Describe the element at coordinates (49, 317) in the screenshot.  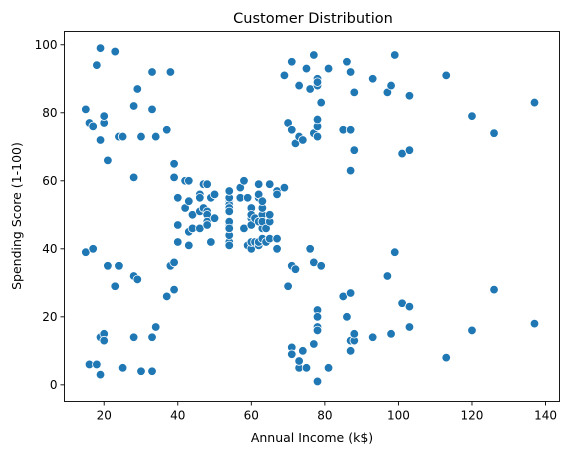
I see `y-tick-label: 20` at that location.